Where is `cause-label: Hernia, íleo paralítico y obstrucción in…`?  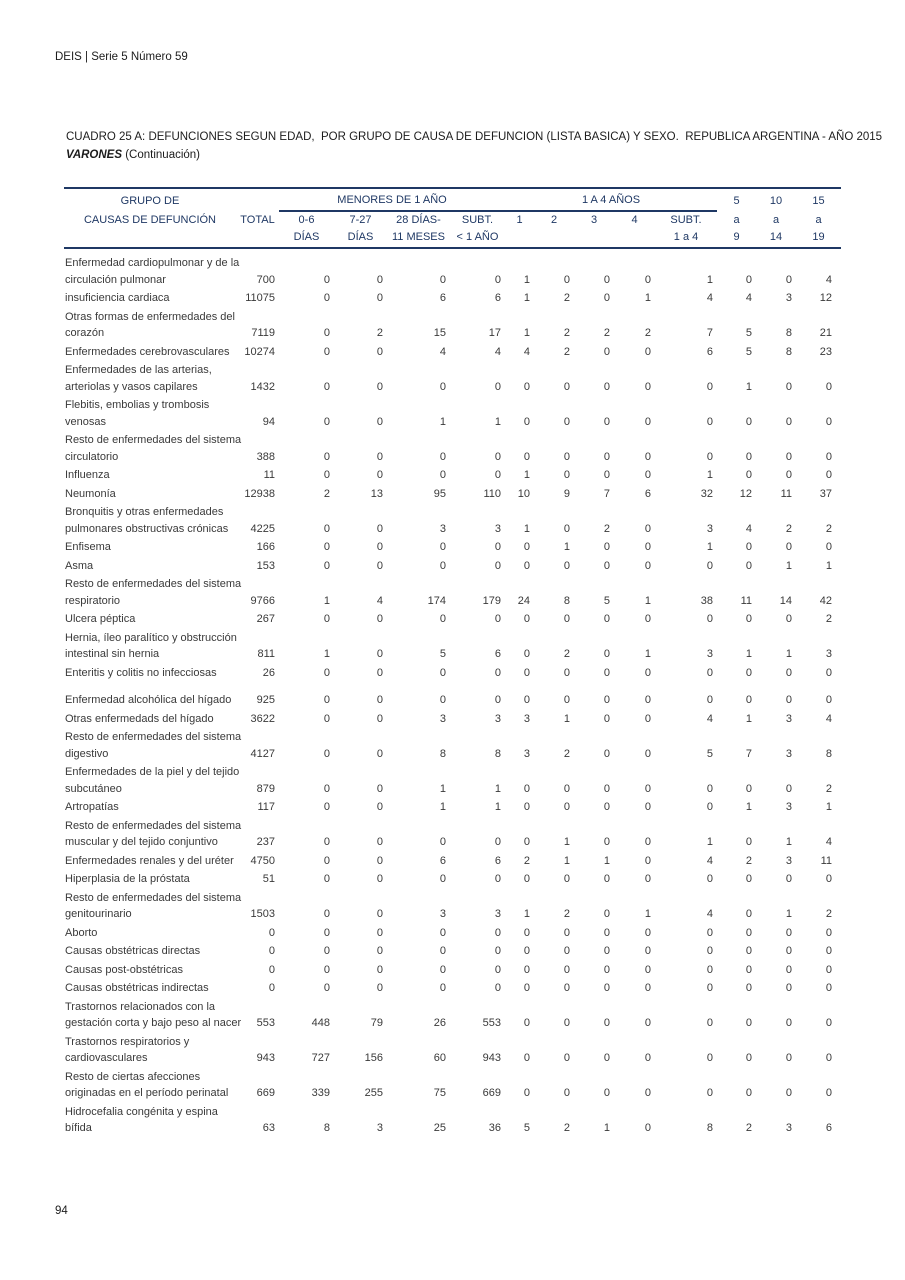
cause-label: Hernia, íleo paralítico y obstrucción in… is located at coordinates (151, 646).